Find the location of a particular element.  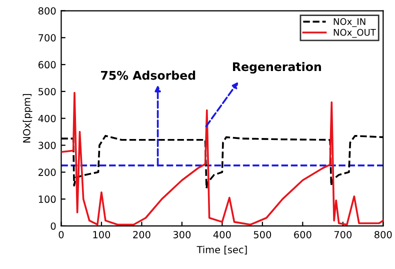

x-tick-label: 0 is located at coordinates (61, 234).